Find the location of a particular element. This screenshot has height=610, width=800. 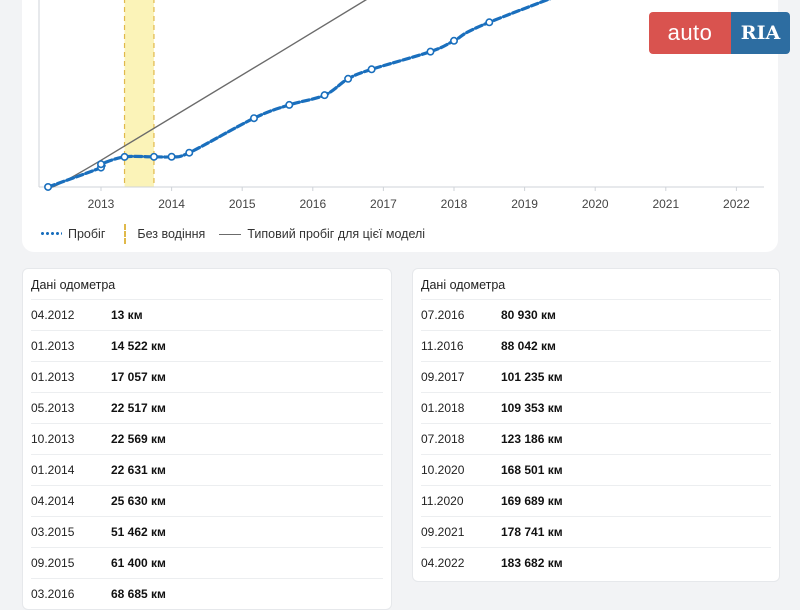

row-date: 05.2013 is located at coordinates (53, 408).